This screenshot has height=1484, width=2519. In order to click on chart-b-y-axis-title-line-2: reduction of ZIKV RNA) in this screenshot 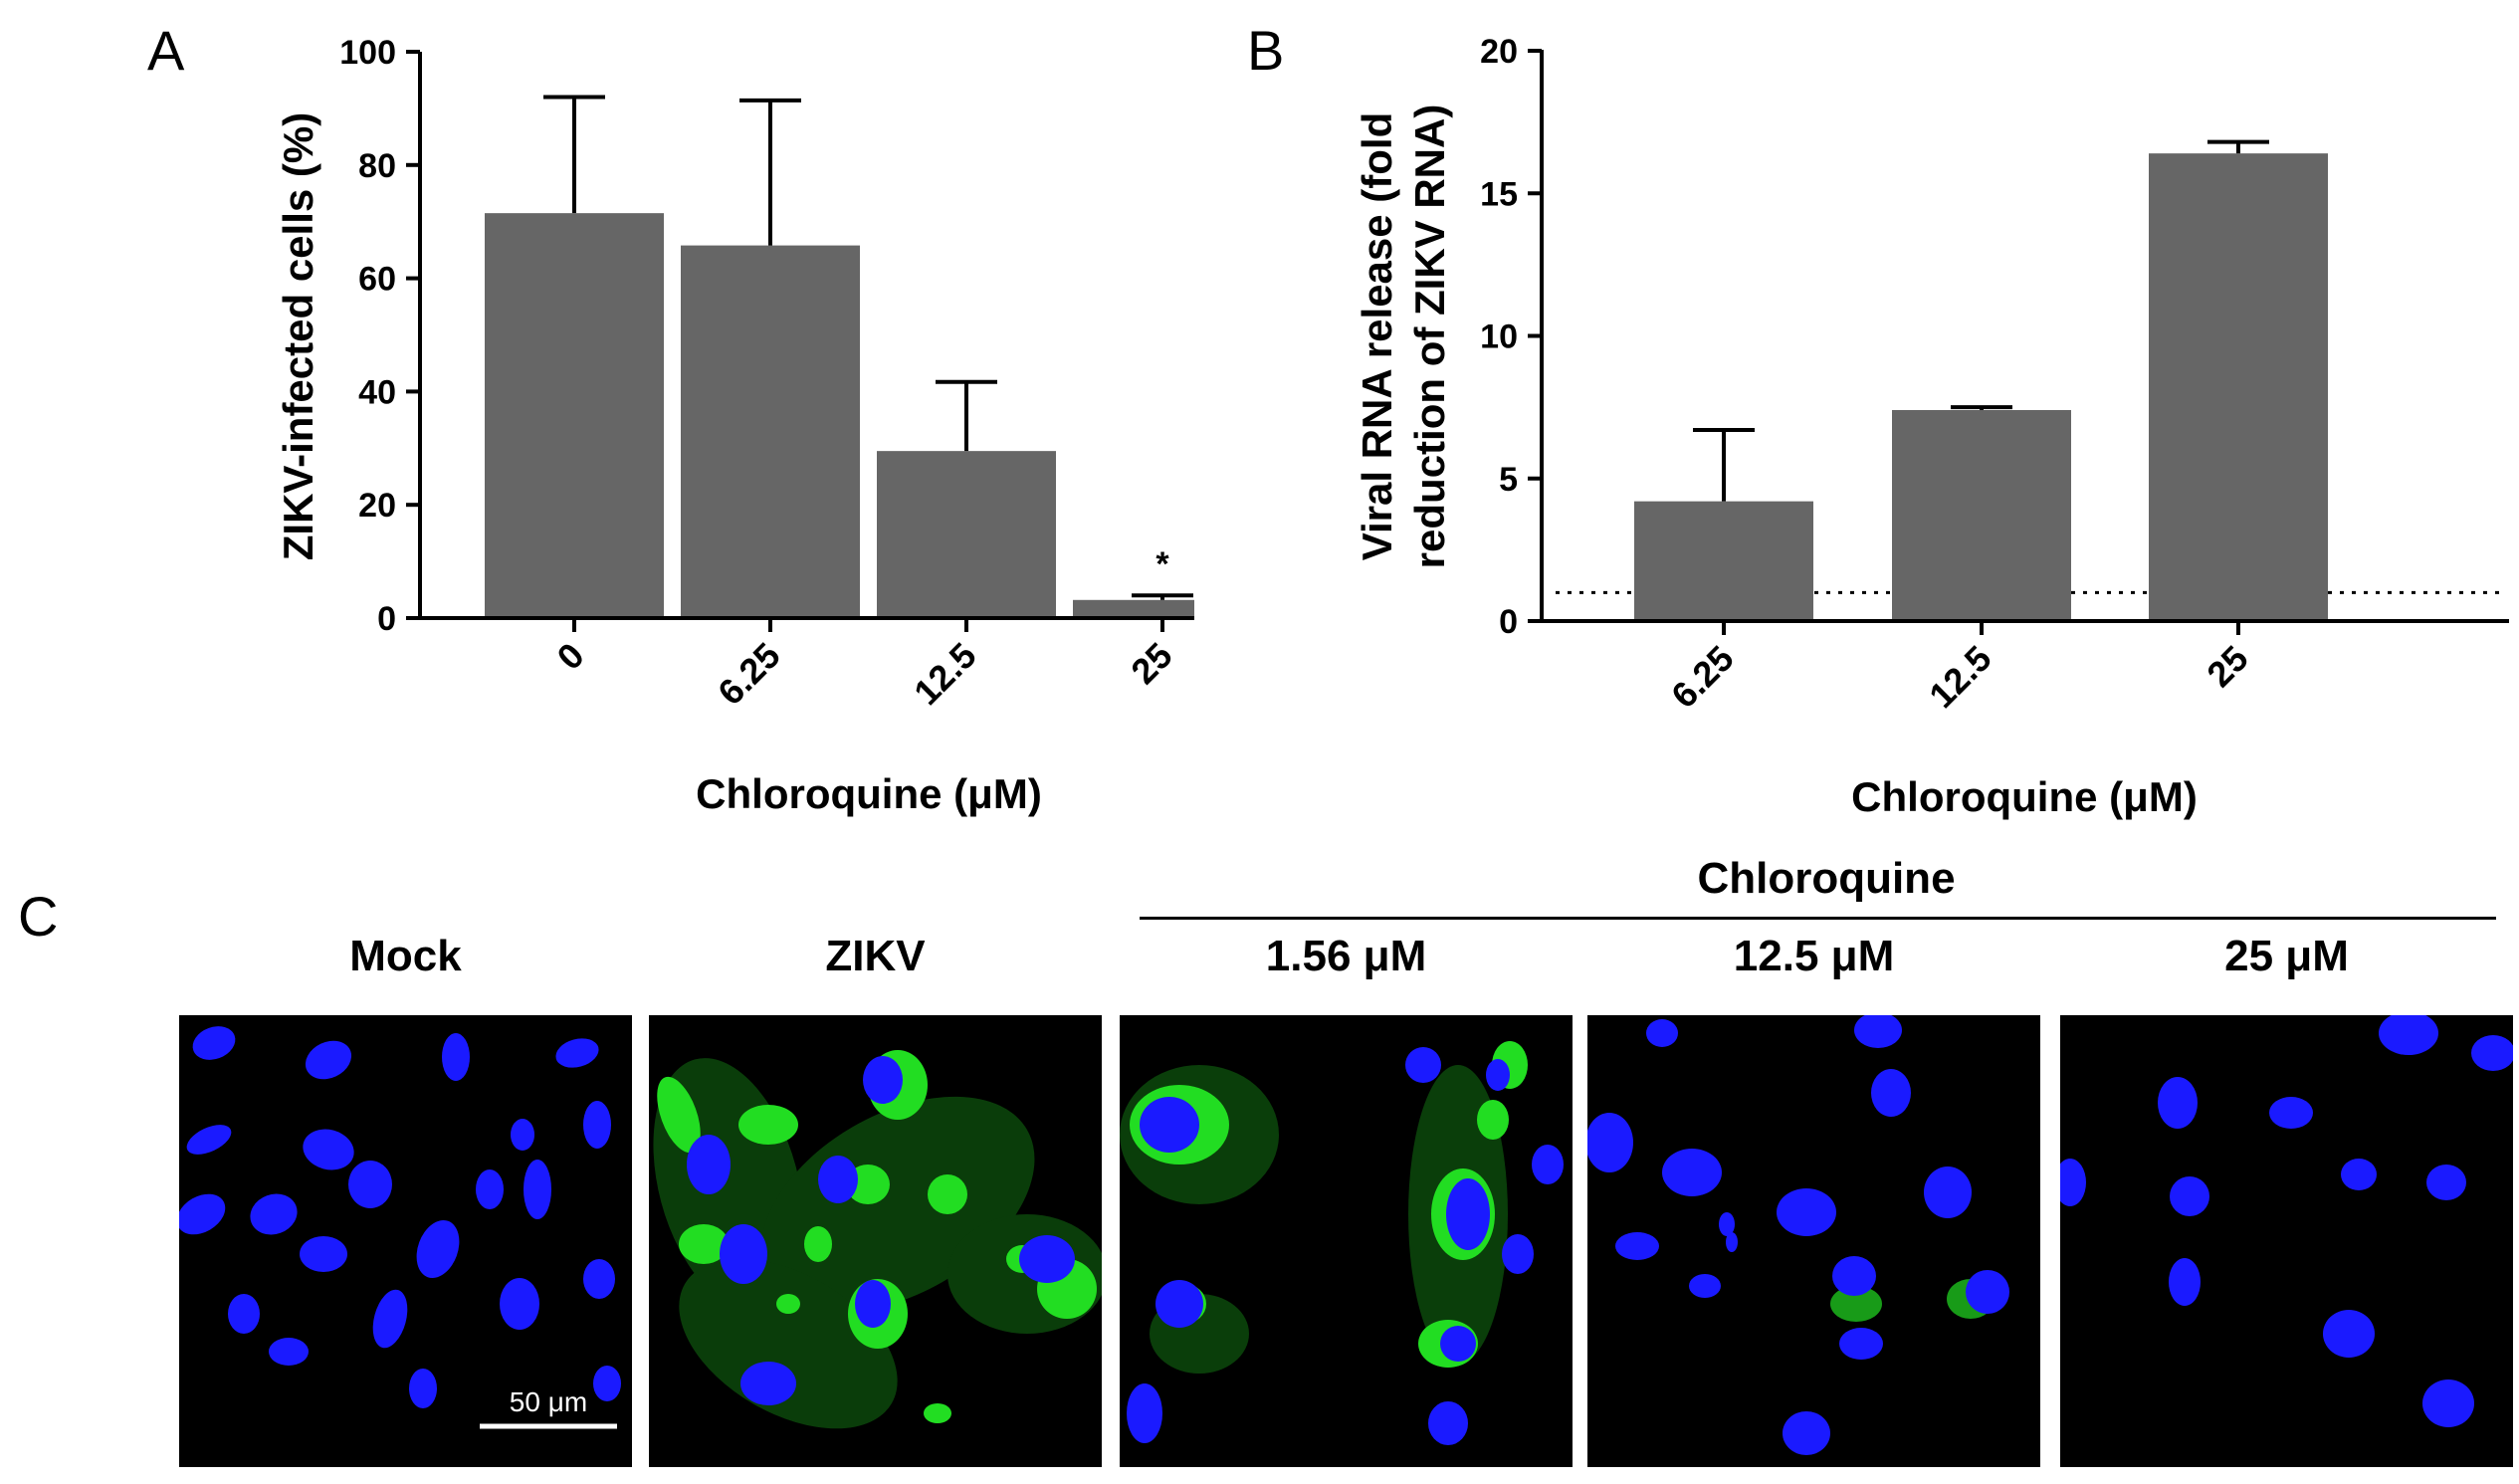, I will do `click(1429, 337)`.